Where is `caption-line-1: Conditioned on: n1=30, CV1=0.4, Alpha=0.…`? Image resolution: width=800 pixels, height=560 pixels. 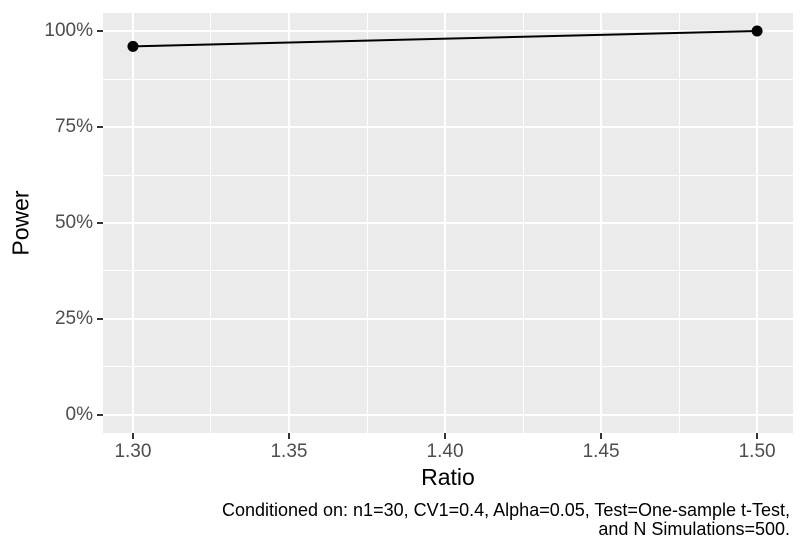
caption-line-1: Conditioned on: n1=30, CV1=0.4, Alpha=0.… is located at coordinates (505, 510).